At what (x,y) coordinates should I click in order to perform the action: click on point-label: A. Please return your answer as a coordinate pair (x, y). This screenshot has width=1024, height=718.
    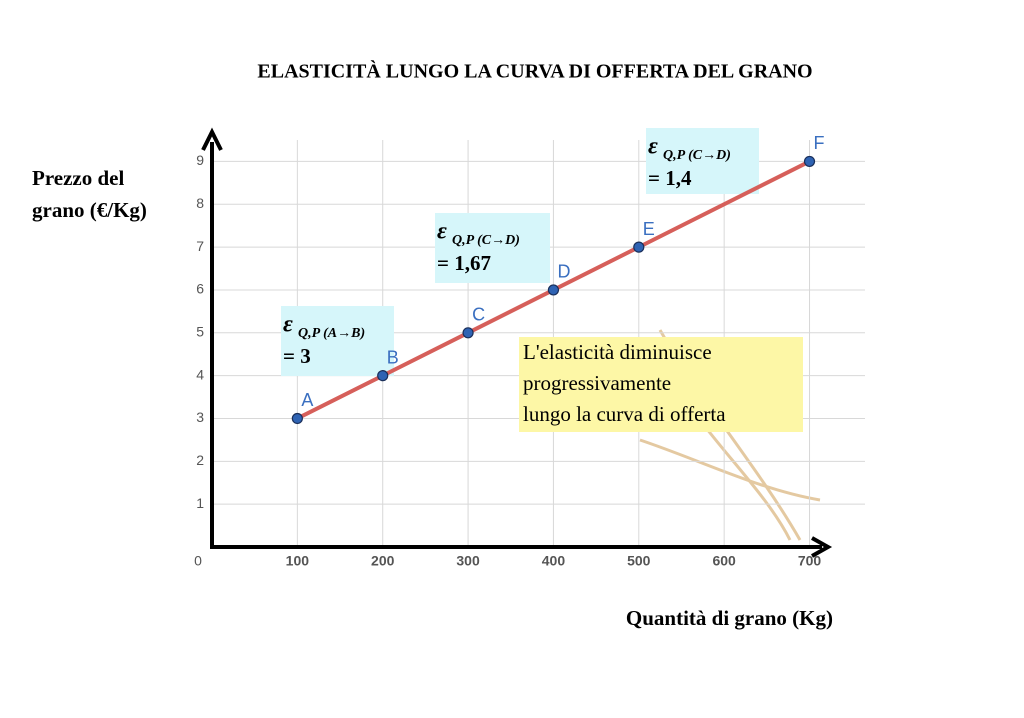
    Looking at the image, I should click on (307, 400).